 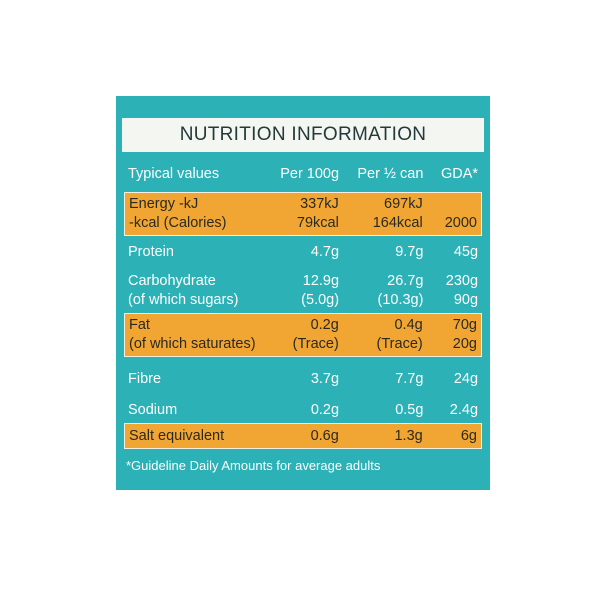 I want to click on table-cell: Fibre, so click(x=198, y=374).